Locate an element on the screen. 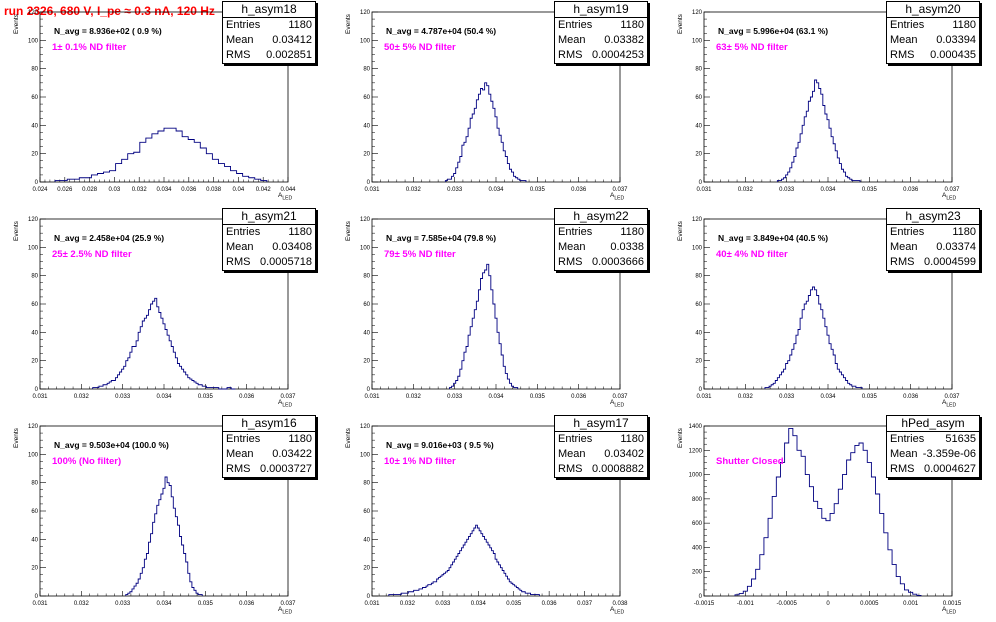 Image resolution: width=996 pixels, height=622 pixels. histogram-name: h_asym21 is located at coordinates (269, 217).